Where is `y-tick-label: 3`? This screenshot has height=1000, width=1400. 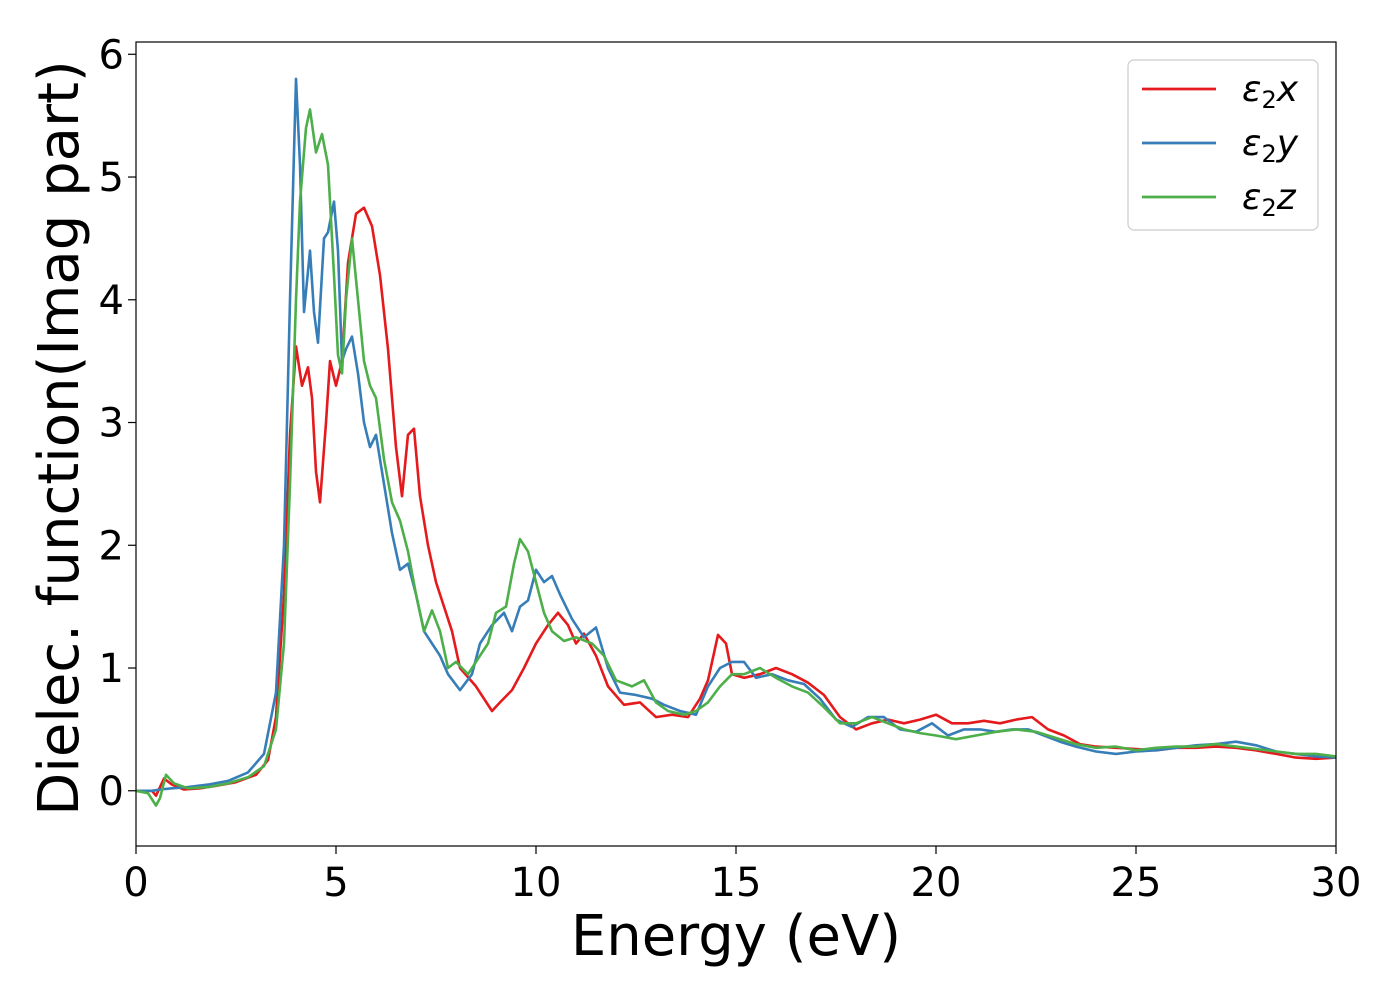 y-tick-label: 3 is located at coordinates (111, 424).